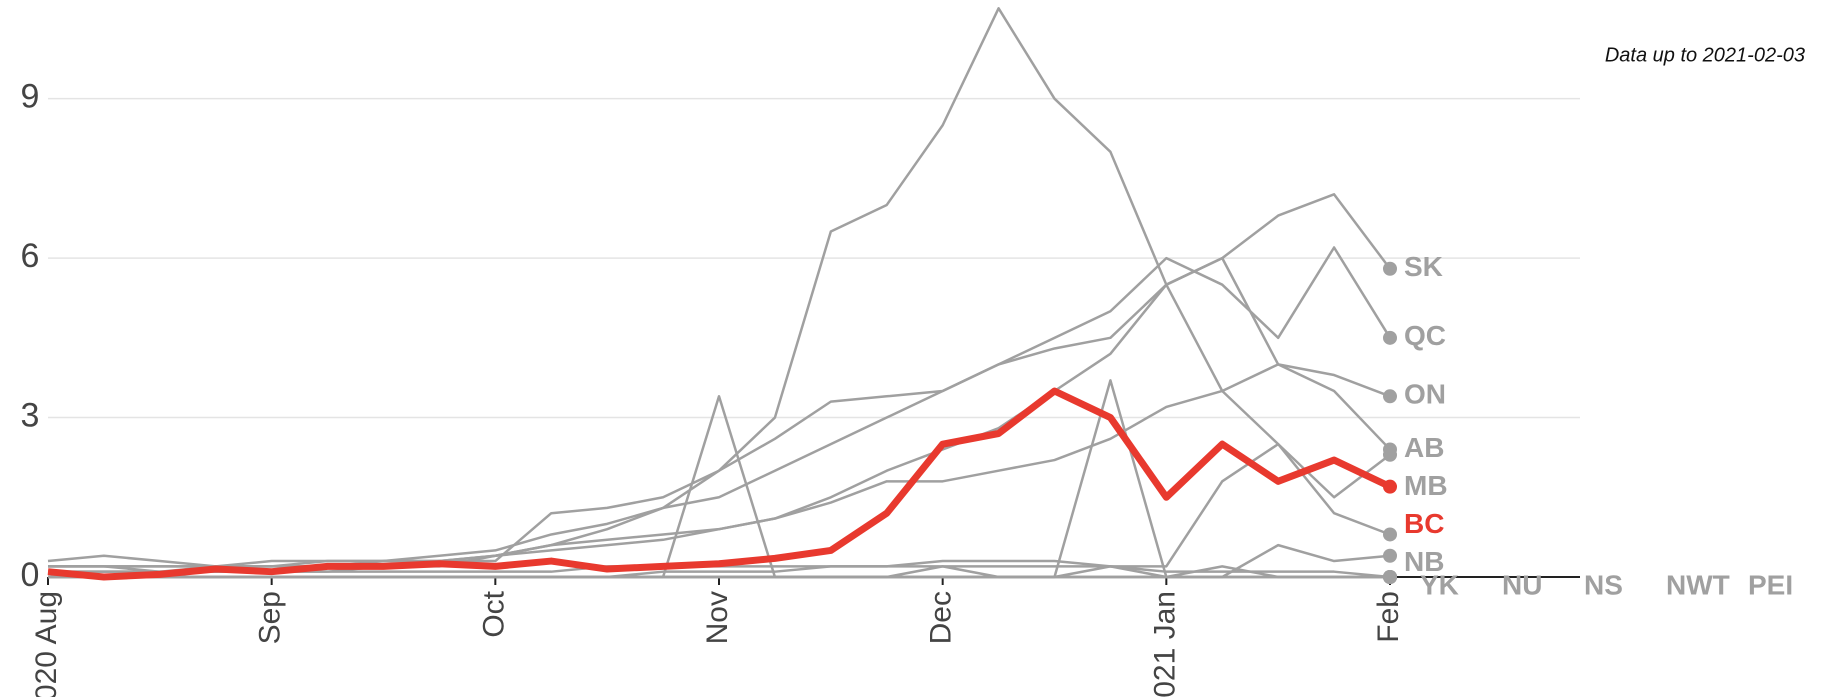 The width and height of the screenshot is (1823, 697). I want to click on series-label: ON, so click(1425, 394).